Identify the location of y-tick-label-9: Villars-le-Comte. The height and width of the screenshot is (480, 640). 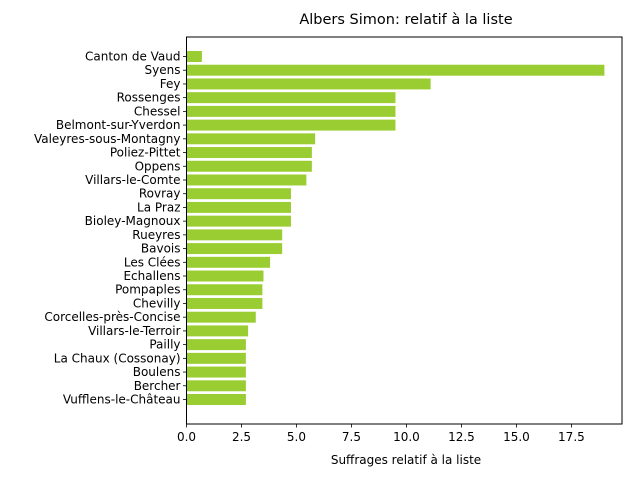
(132, 180).